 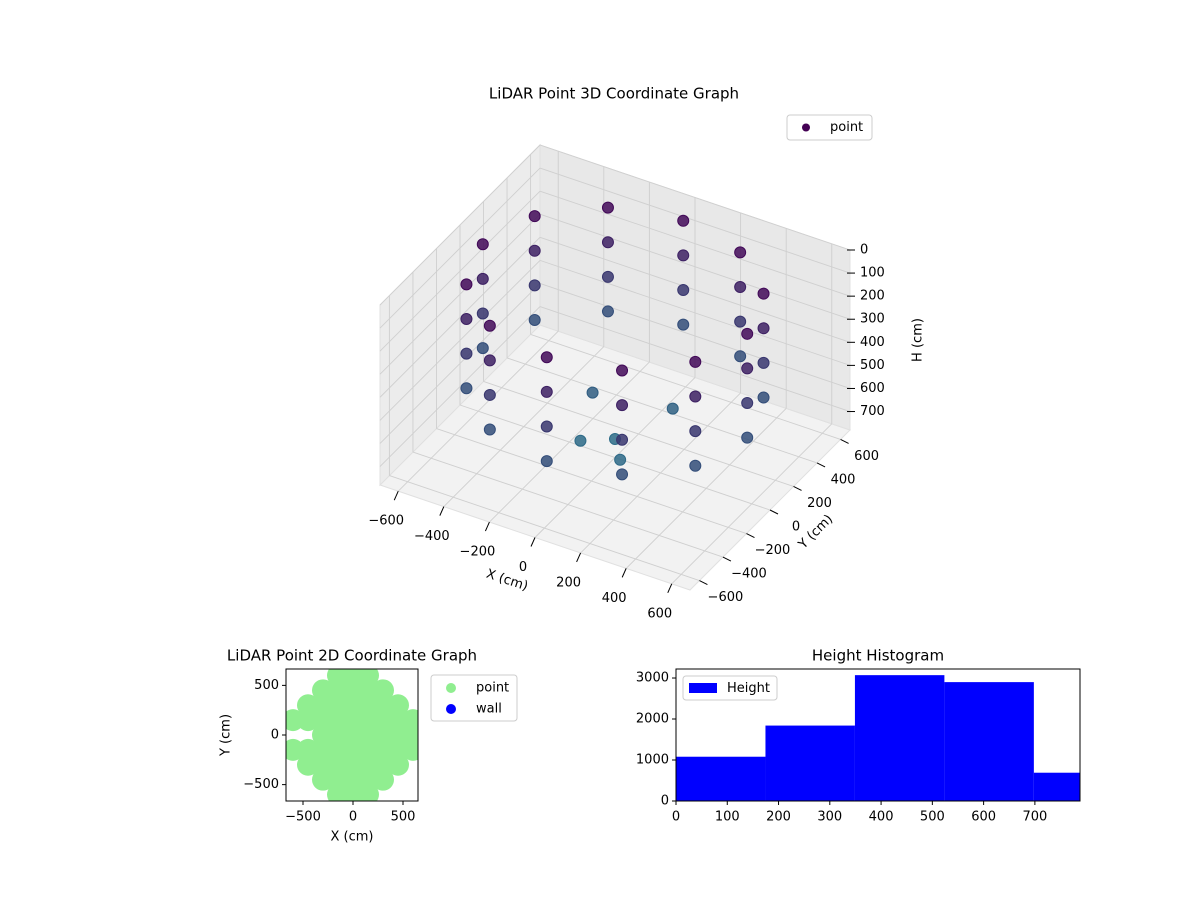 I want to click on chart-title: LiDAR Point 3D Coordinate Graph, so click(x=614, y=94).